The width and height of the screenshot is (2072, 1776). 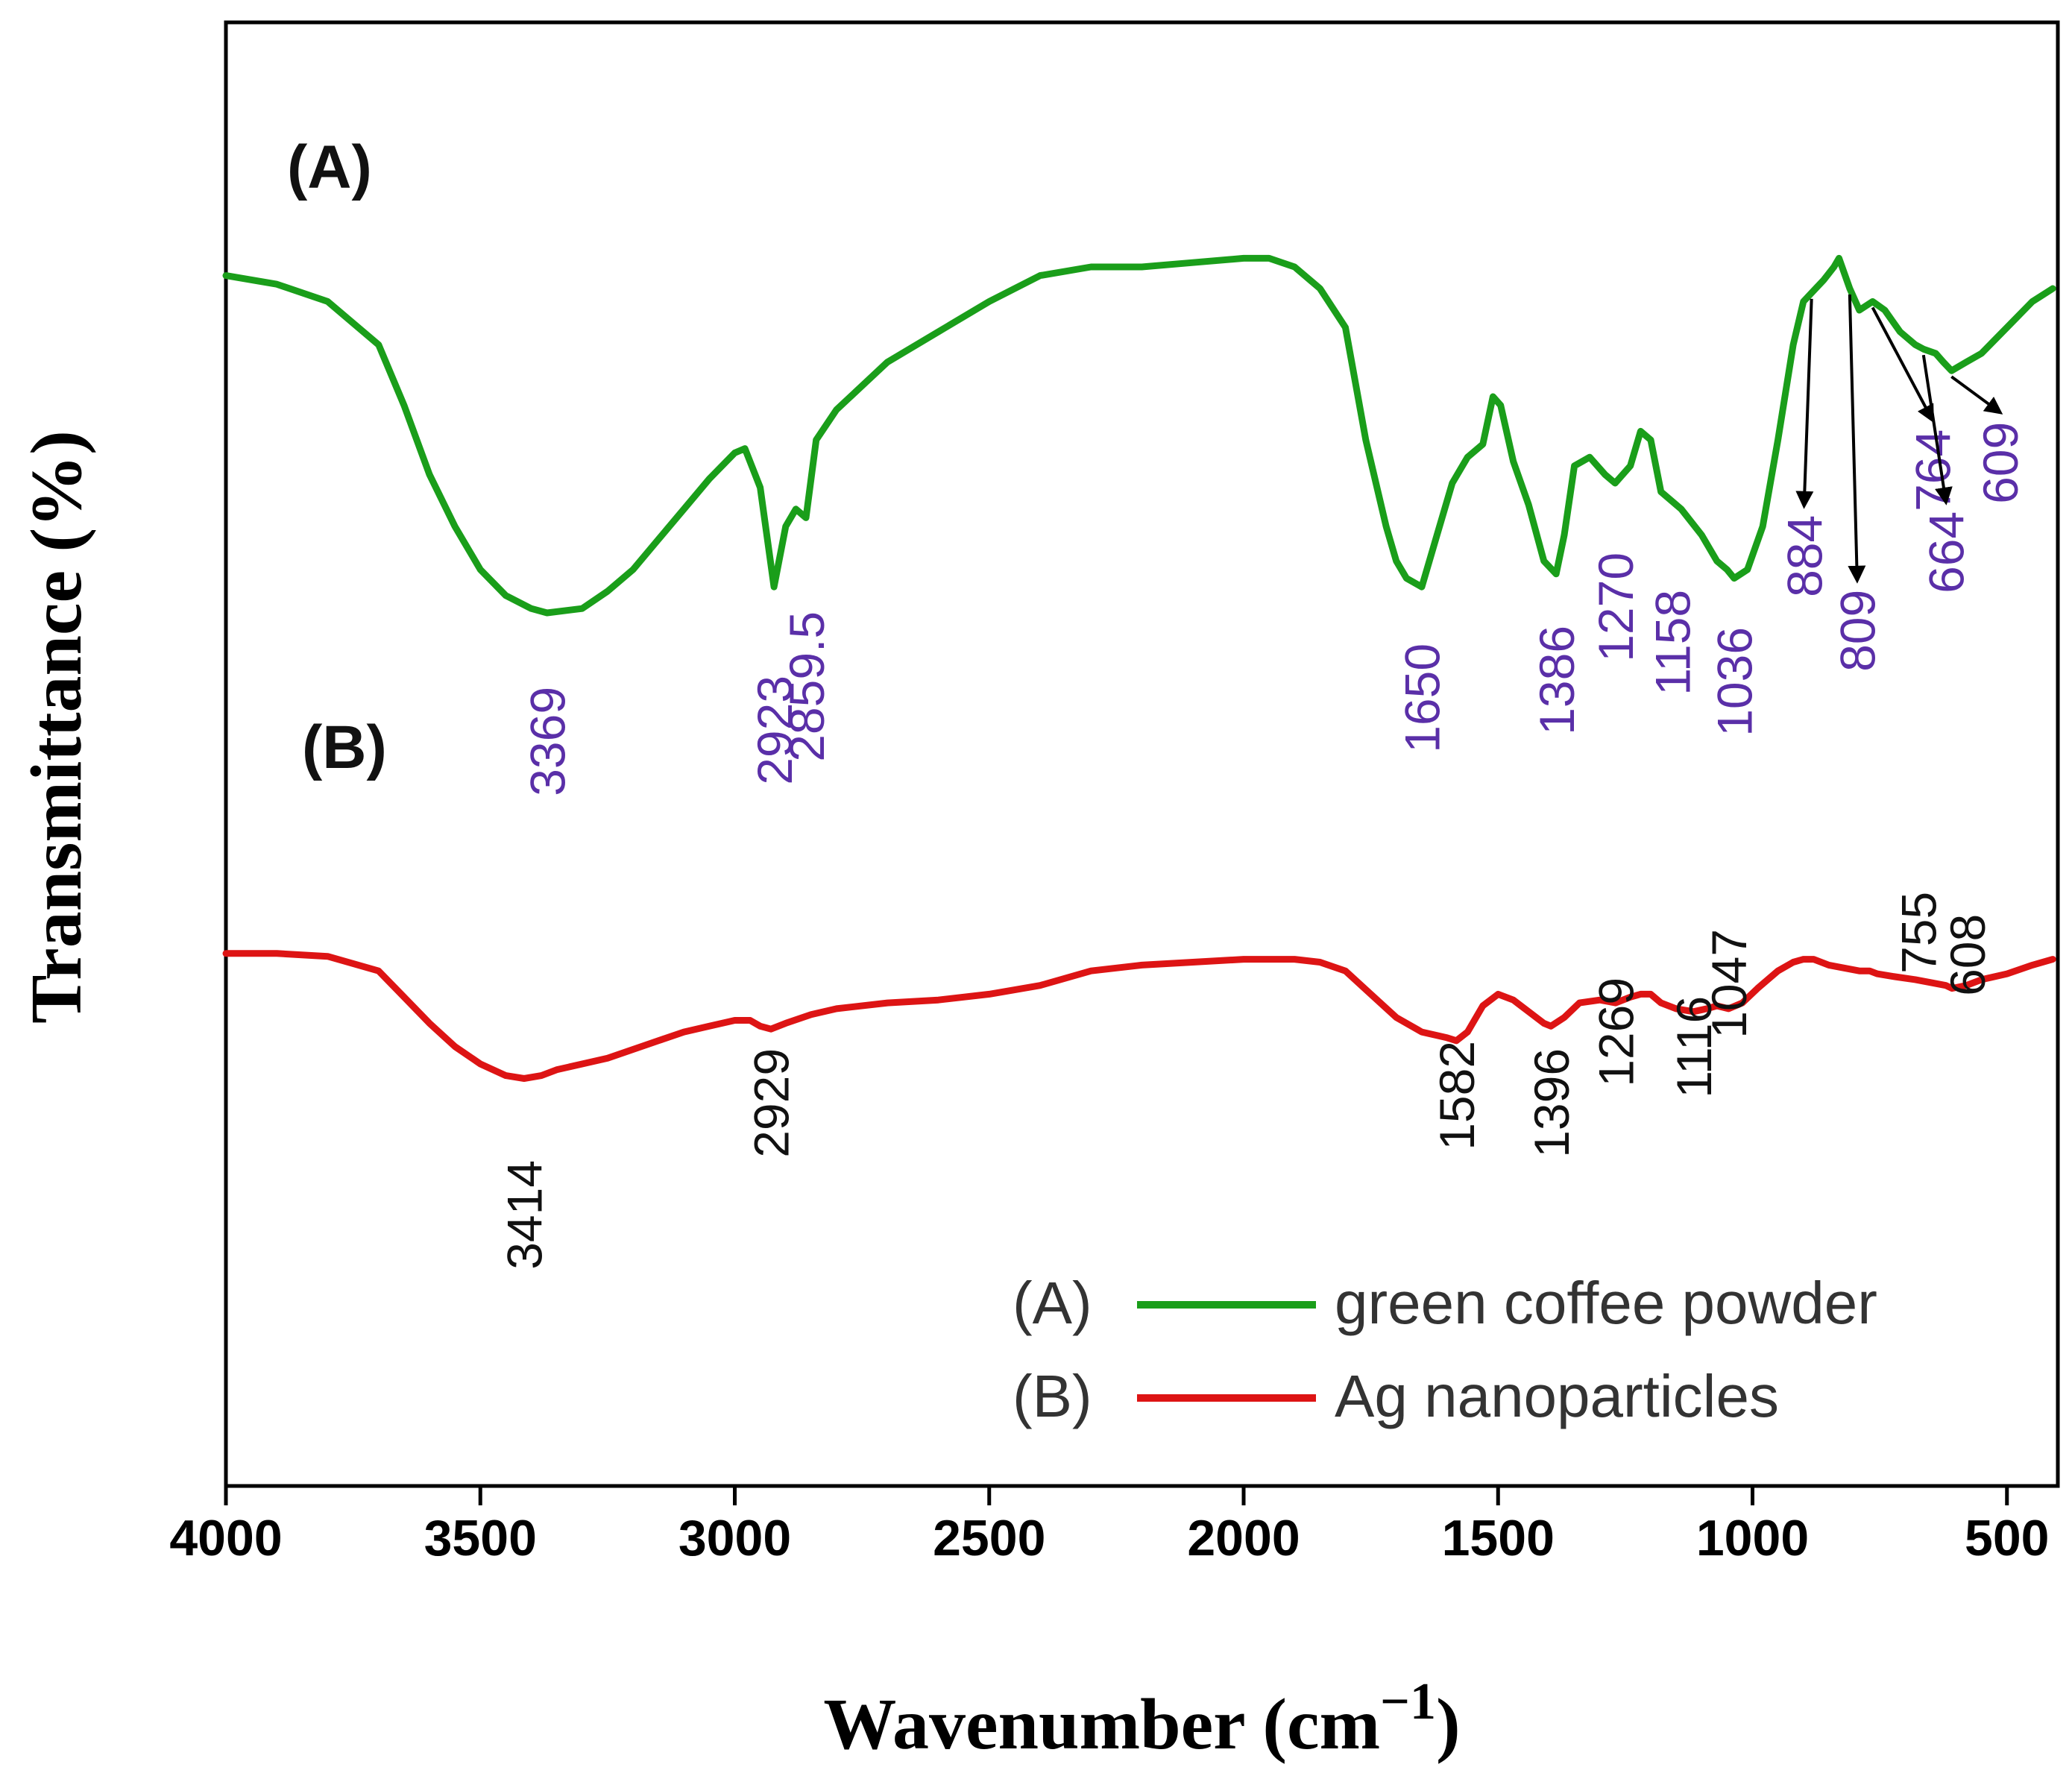 What do you see at coordinates (1422, 698) in the screenshot?
I see `peak-label-a: 1650` at bounding box center [1422, 698].